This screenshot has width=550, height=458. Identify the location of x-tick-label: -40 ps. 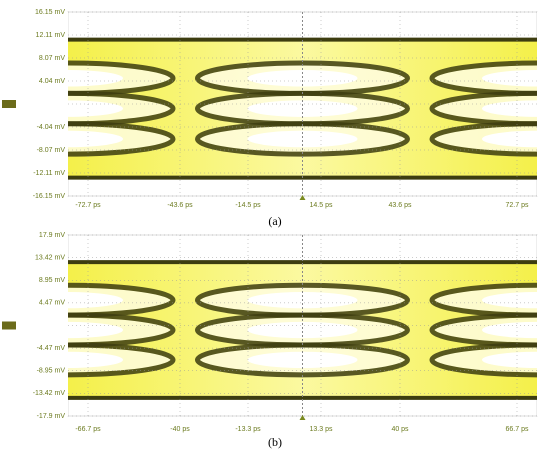
(180, 429).